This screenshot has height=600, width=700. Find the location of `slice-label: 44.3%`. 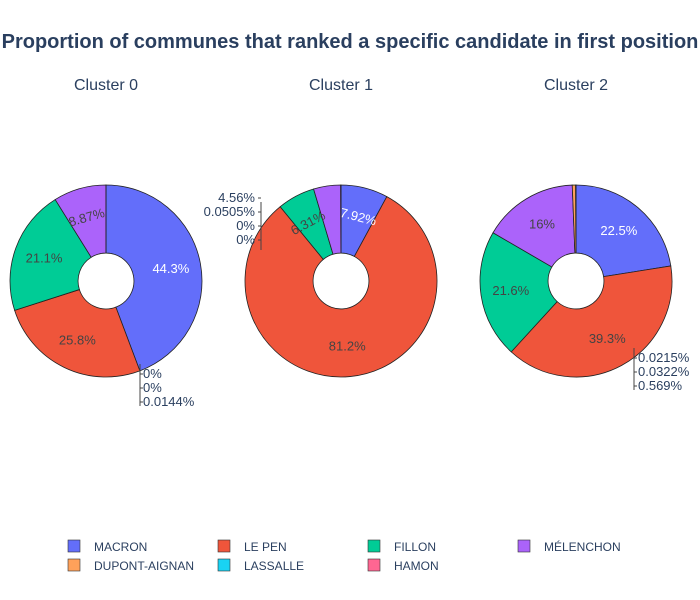

slice-label: 44.3% is located at coordinates (170, 268).